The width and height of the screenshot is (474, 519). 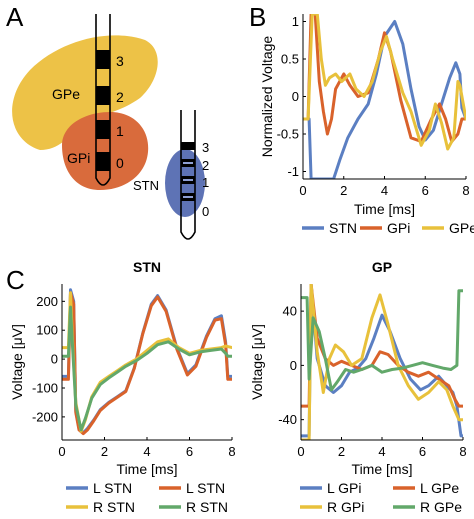 I want to click on gpi-region, so click(x=105, y=151).